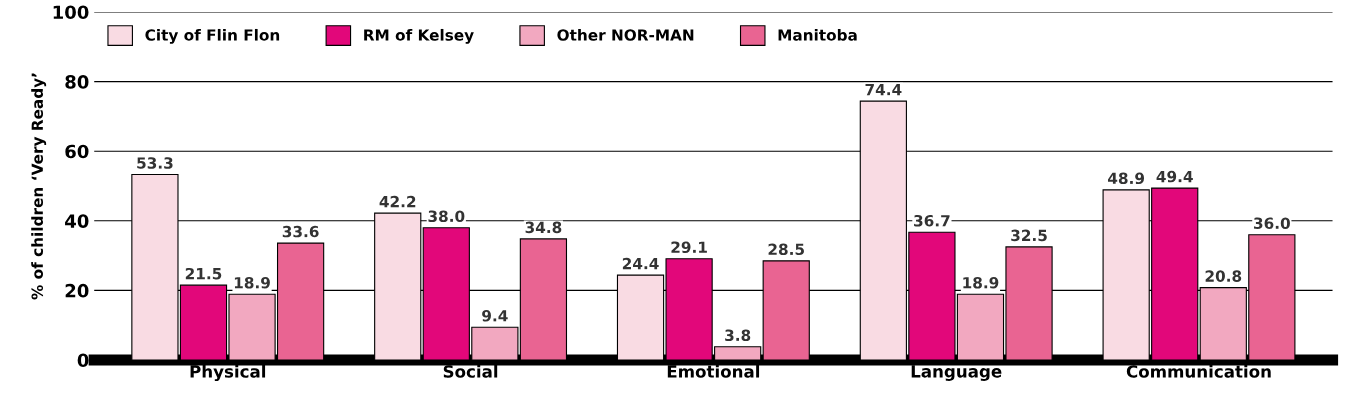  What do you see at coordinates (883, 89) in the screenshot?
I see `data-label: 74.4` at bounding box center [883, 89].